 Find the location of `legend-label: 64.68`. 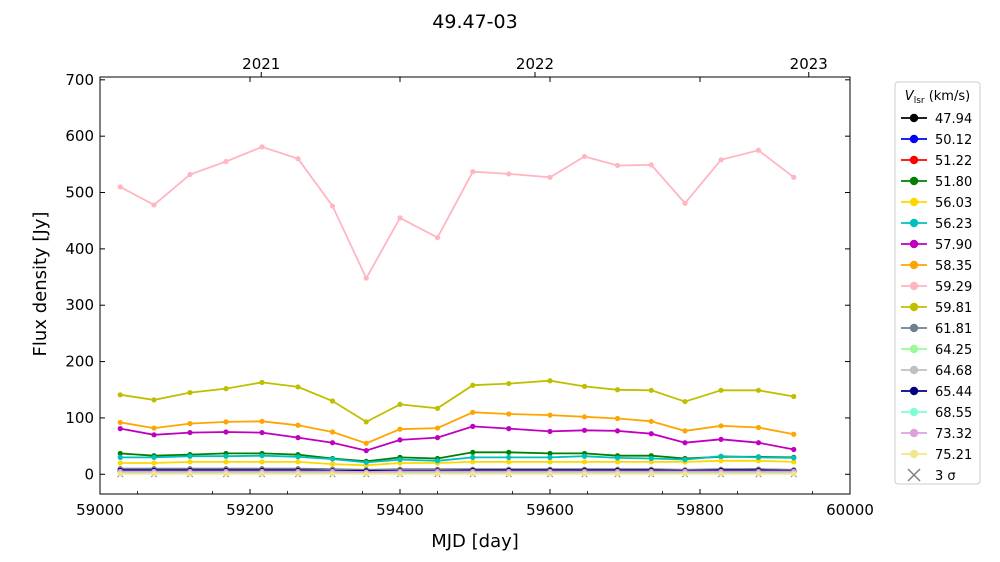

legend-label: 64.68 is located at coordinates (953, 371).